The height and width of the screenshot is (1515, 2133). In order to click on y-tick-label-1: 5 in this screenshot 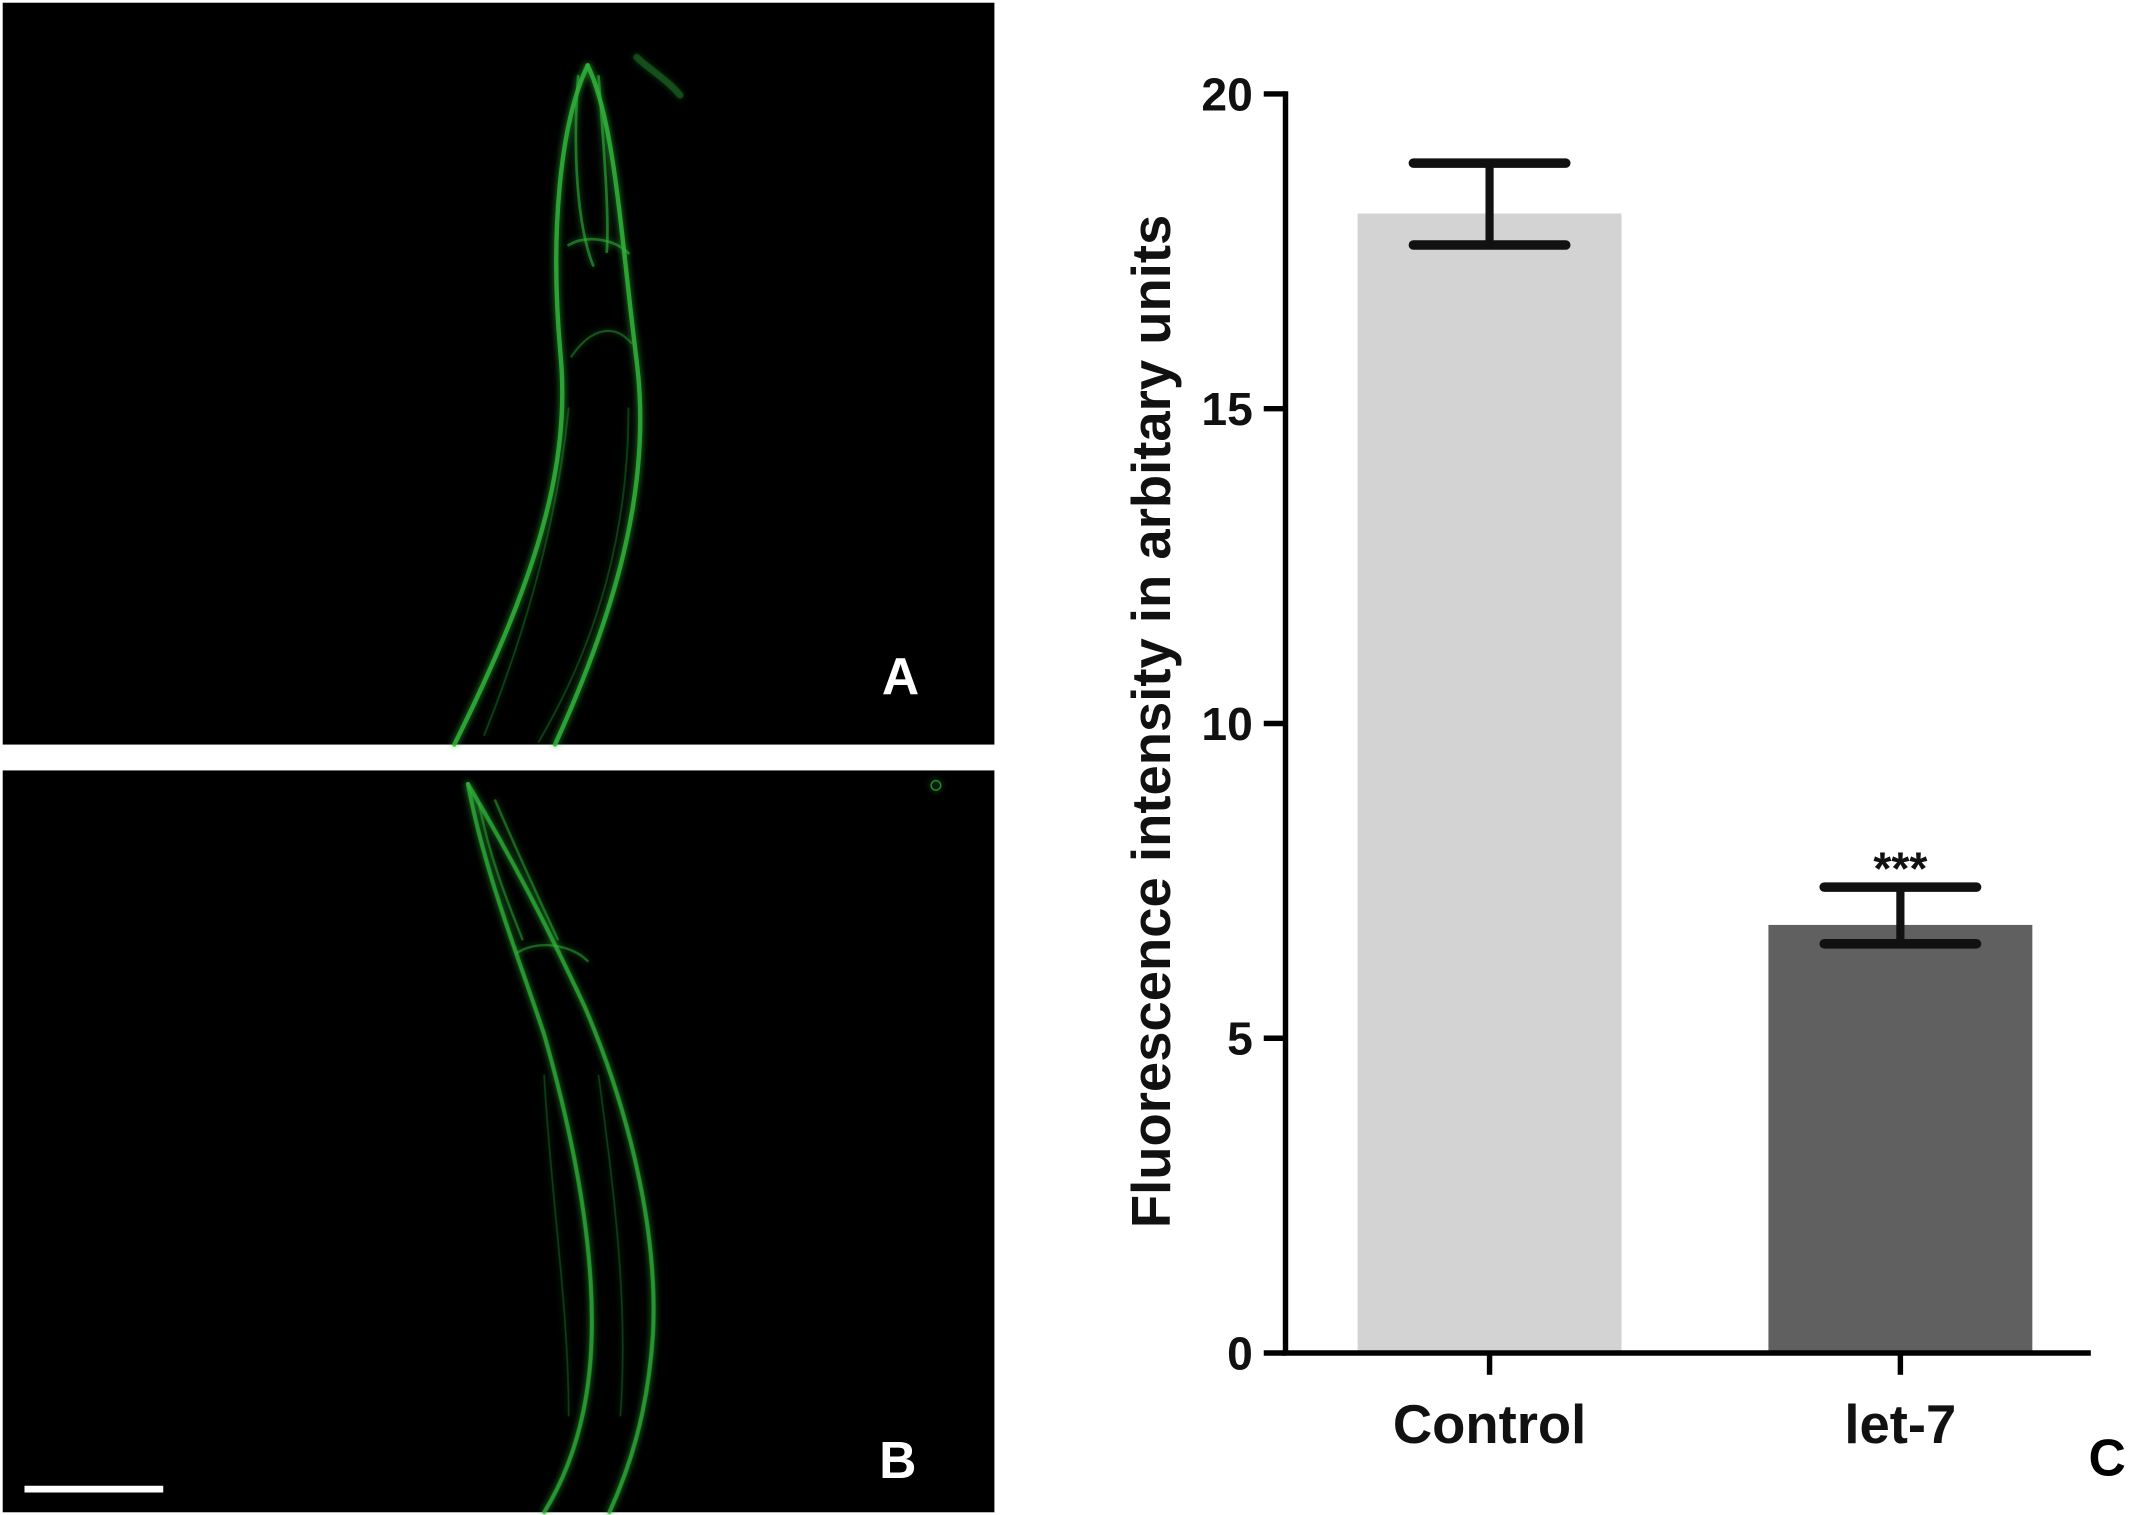, I will do `click(1240, 1039)`.